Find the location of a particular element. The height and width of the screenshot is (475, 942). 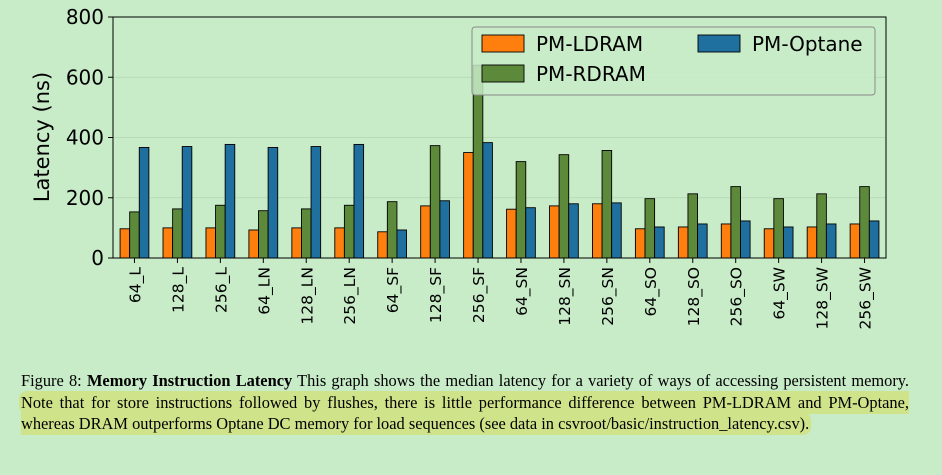

x-tick-label: 256_SN is located at coordinates (608, 296).